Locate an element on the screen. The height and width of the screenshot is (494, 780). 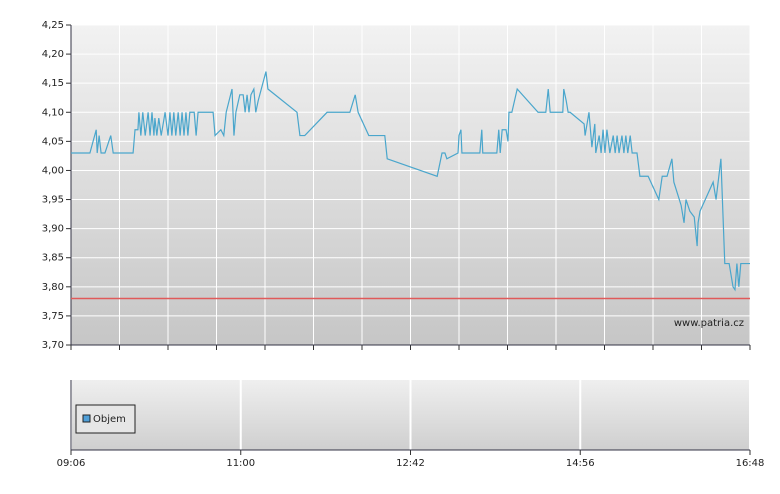
legend-swatch is located at coordinates (86, 418).